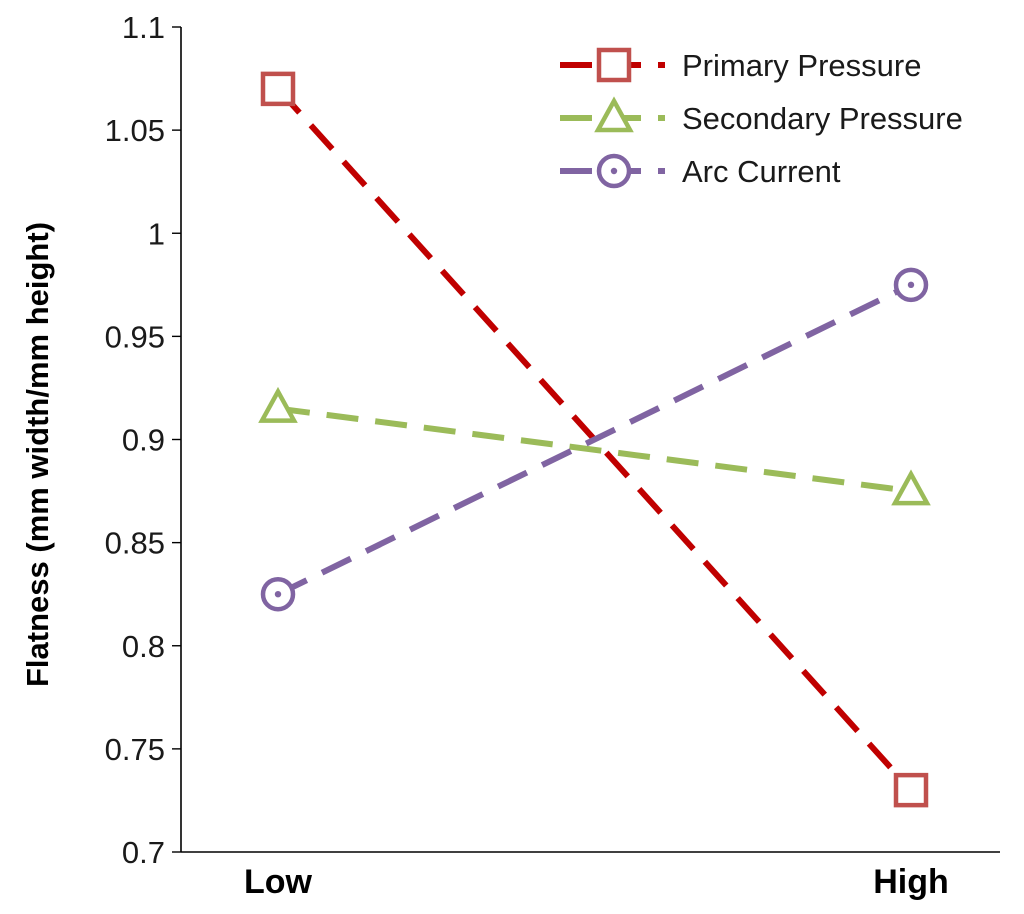  Describe the element at coordinates (911, 882) in the screenshot. I see `x-category-label: High` at that location.